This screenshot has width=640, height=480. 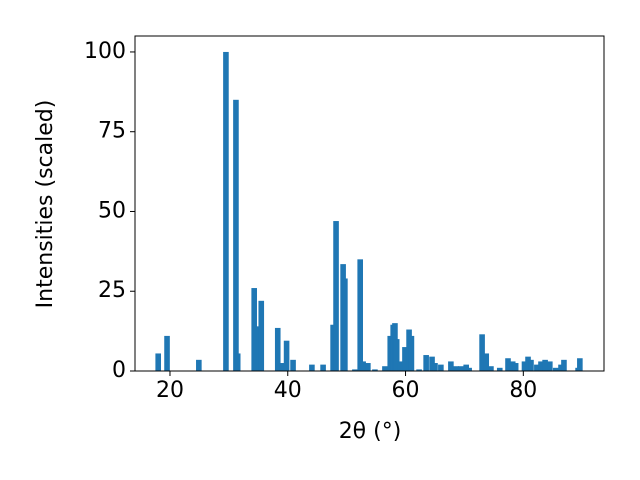 What do you see at coordinates (112, 210) in the screenshot?
I see `y-tick-label: 50` at bounding box center [112, 210].